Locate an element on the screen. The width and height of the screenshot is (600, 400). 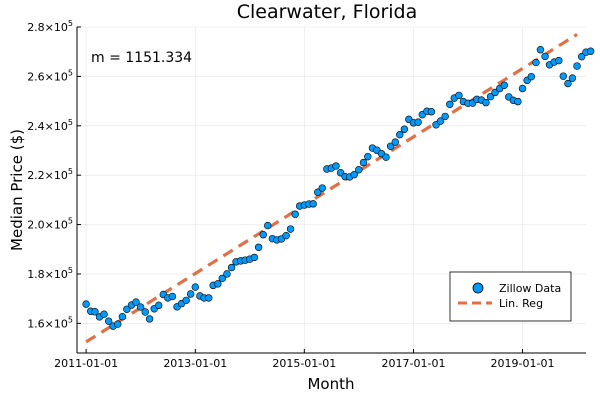
y-tick-label: 1.8×105 is located at coordinates (50, 273).